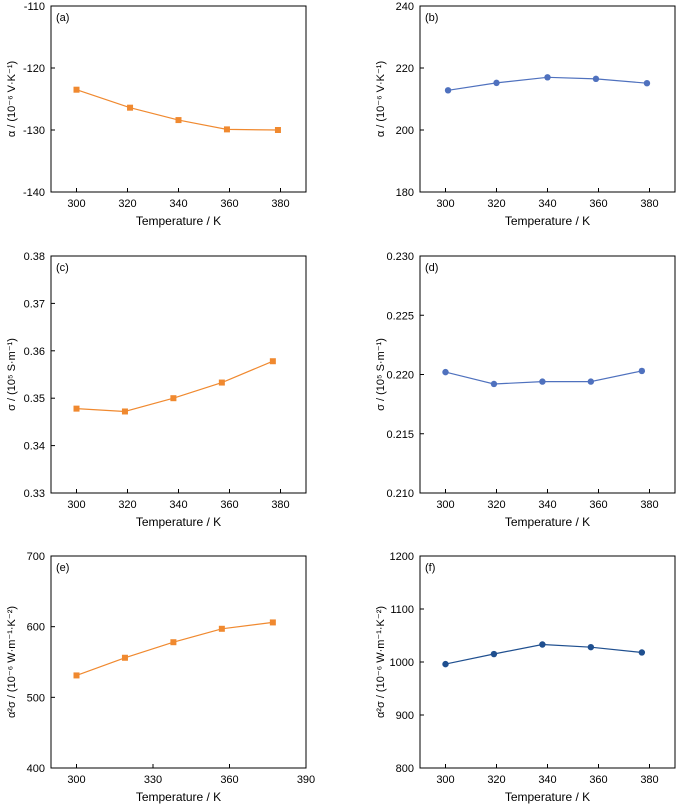 The height and width of the screenshot is (806, 700). Describe the element at coordinates (34, 7) in the screenshot. I see `y-tick-label: -110` at that location.